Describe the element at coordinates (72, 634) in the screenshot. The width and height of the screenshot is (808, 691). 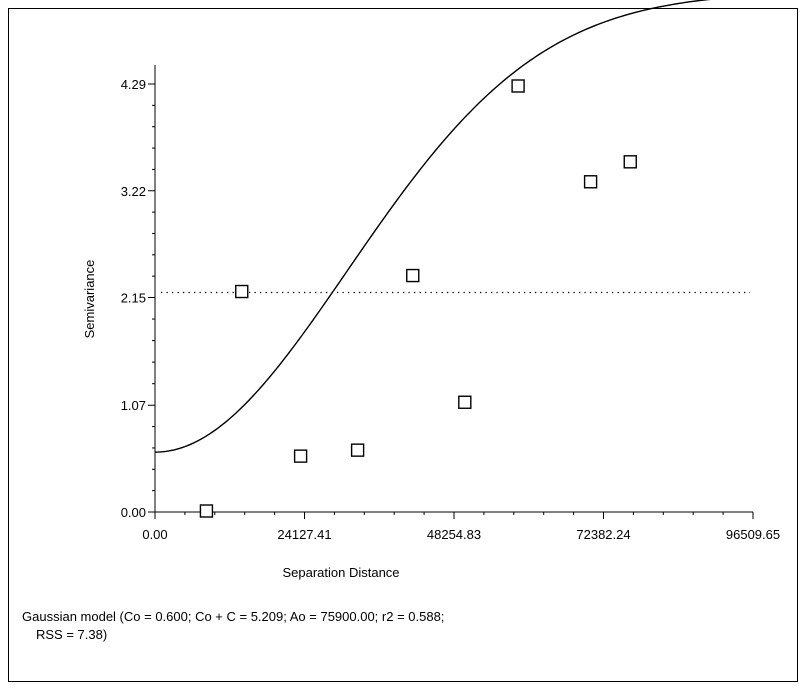
I see `model-caption-line2: RSS = 7.38)` at that location.